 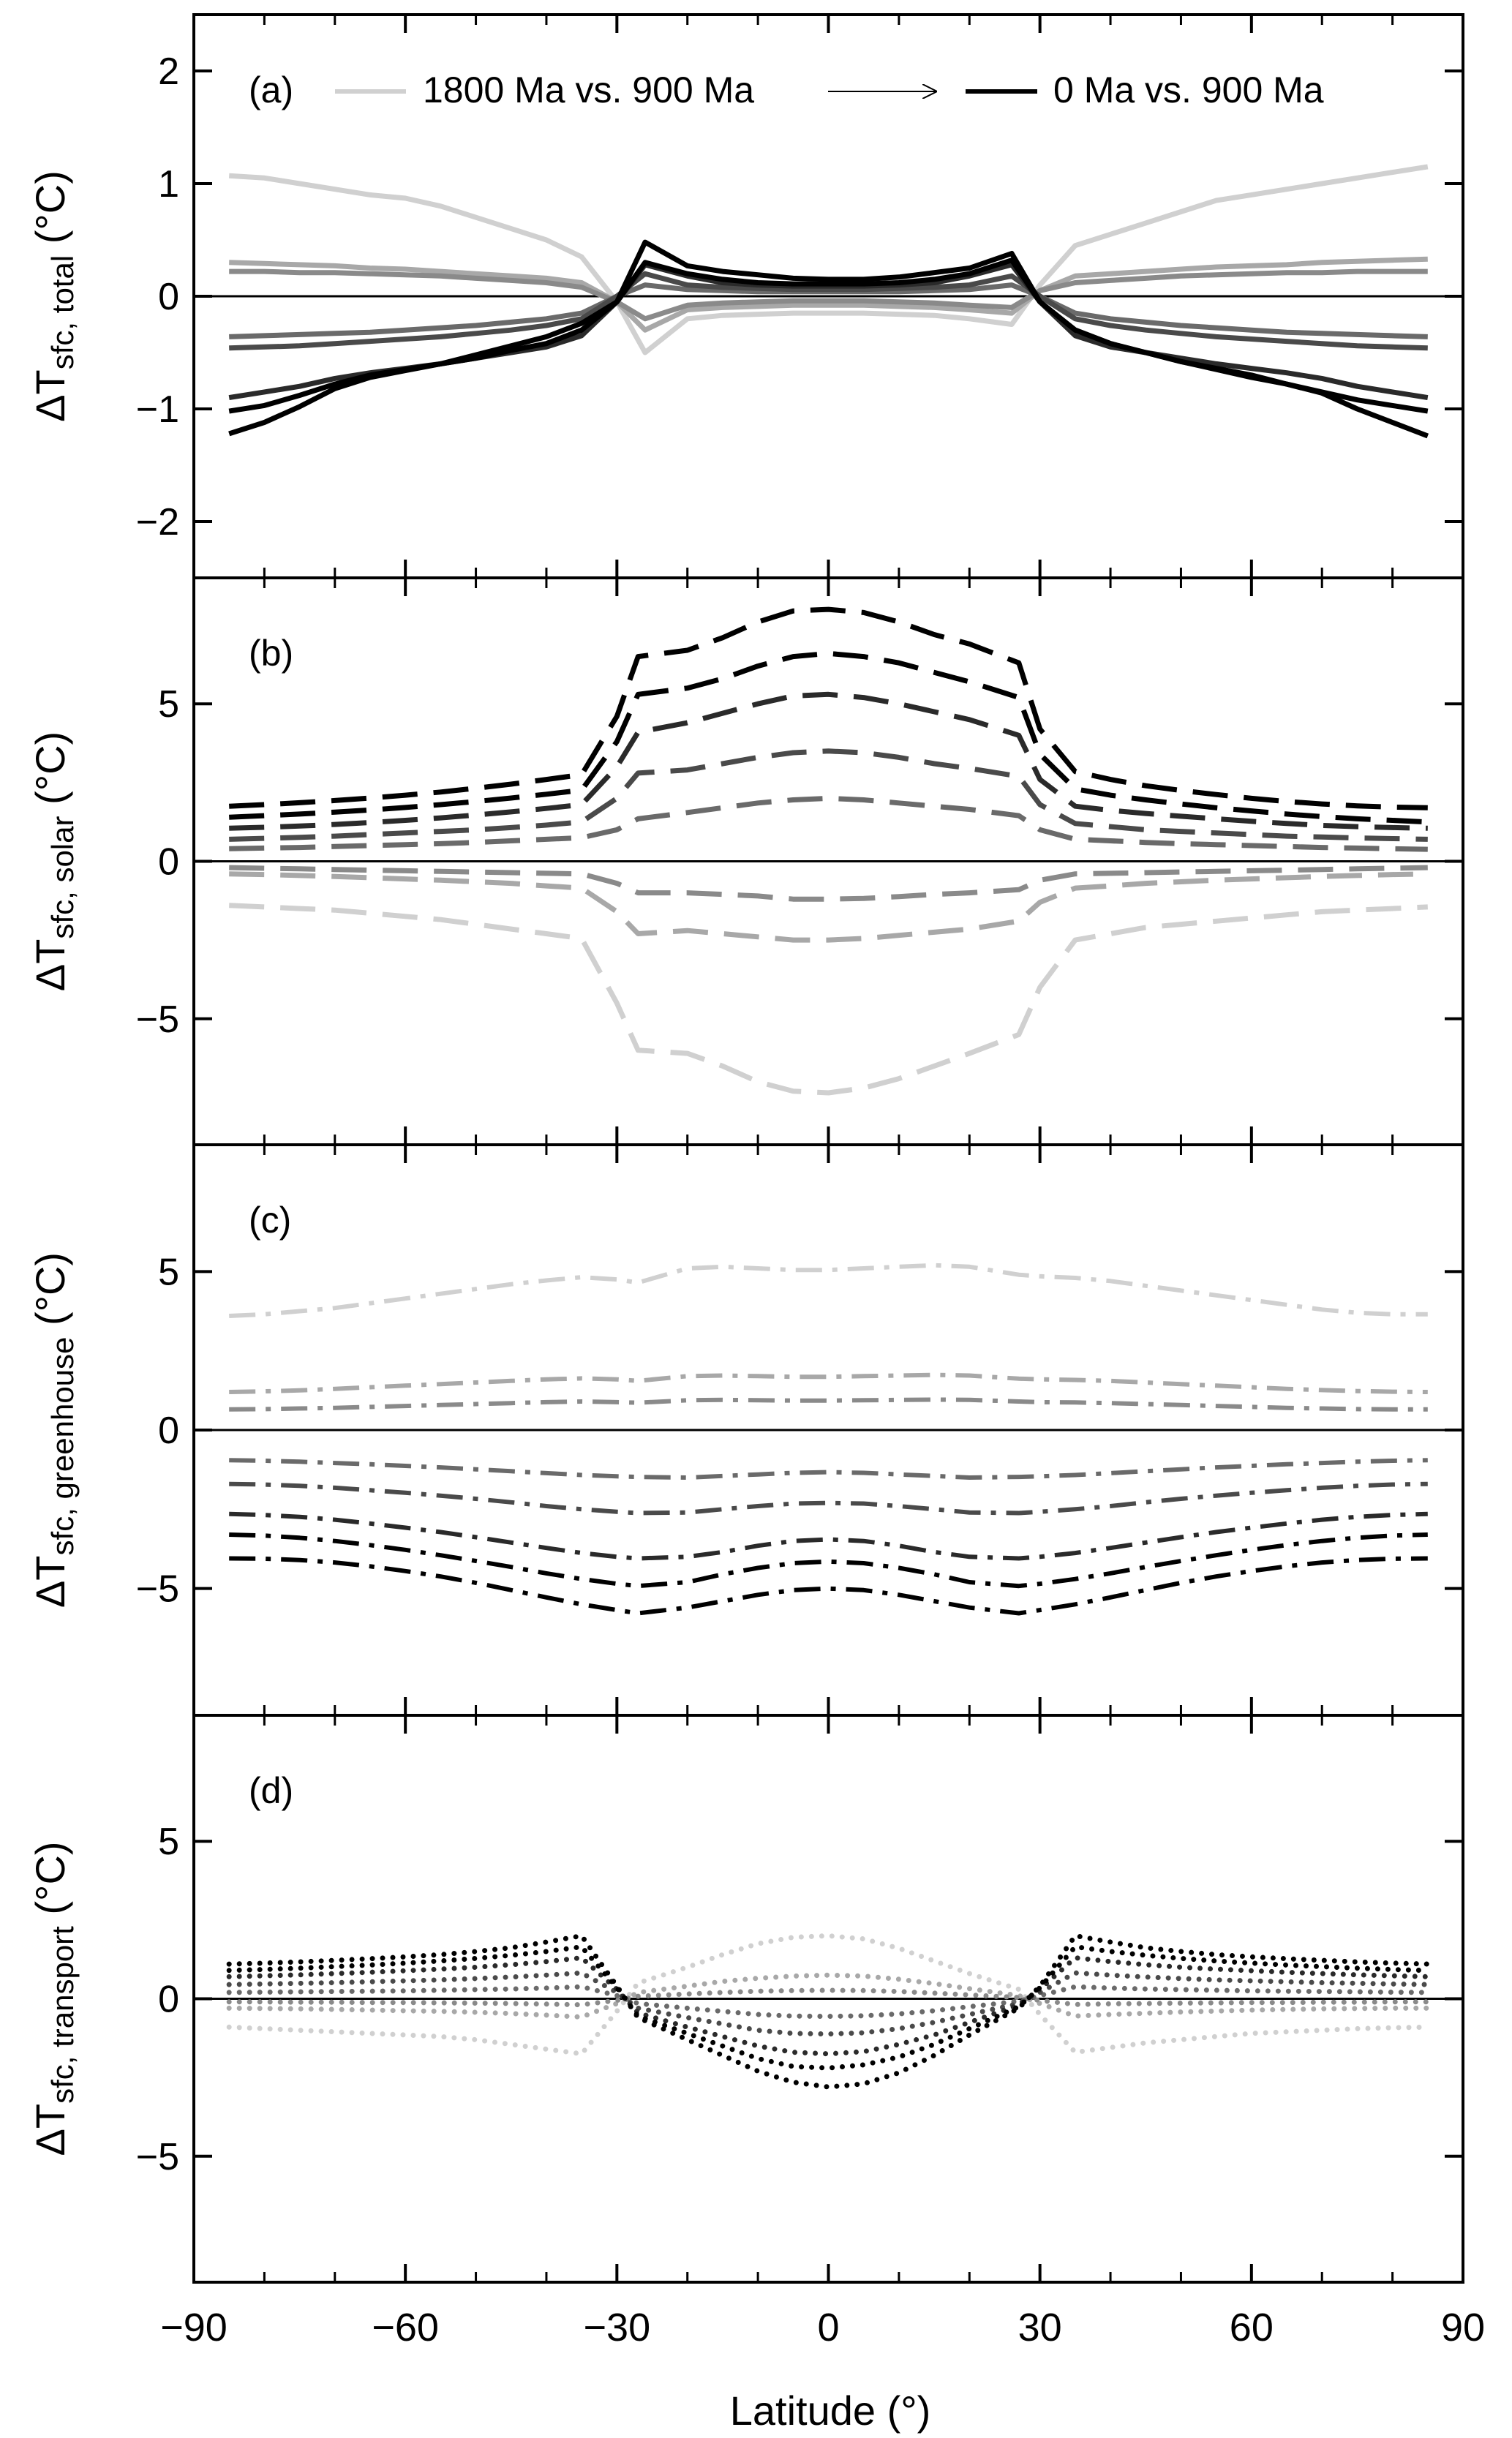 What do you see at coordinates (1188, 89) in the screenshot?
I see `legend-end-label: 0 Ma vs. 900 Ma` at bounding box center [1188, 89].